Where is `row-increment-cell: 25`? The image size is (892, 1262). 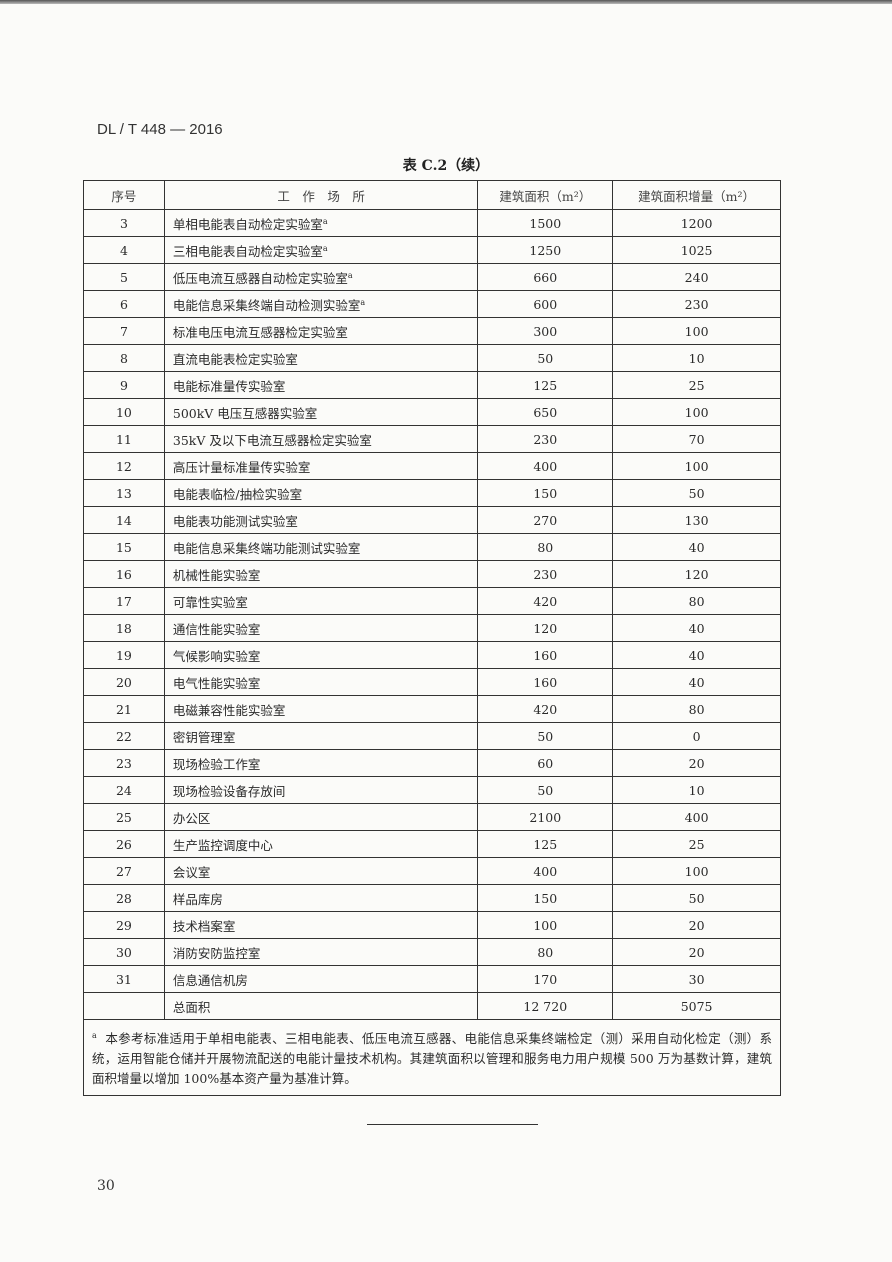
row-increment-cell: 25 is located at coordinates (696, 385).